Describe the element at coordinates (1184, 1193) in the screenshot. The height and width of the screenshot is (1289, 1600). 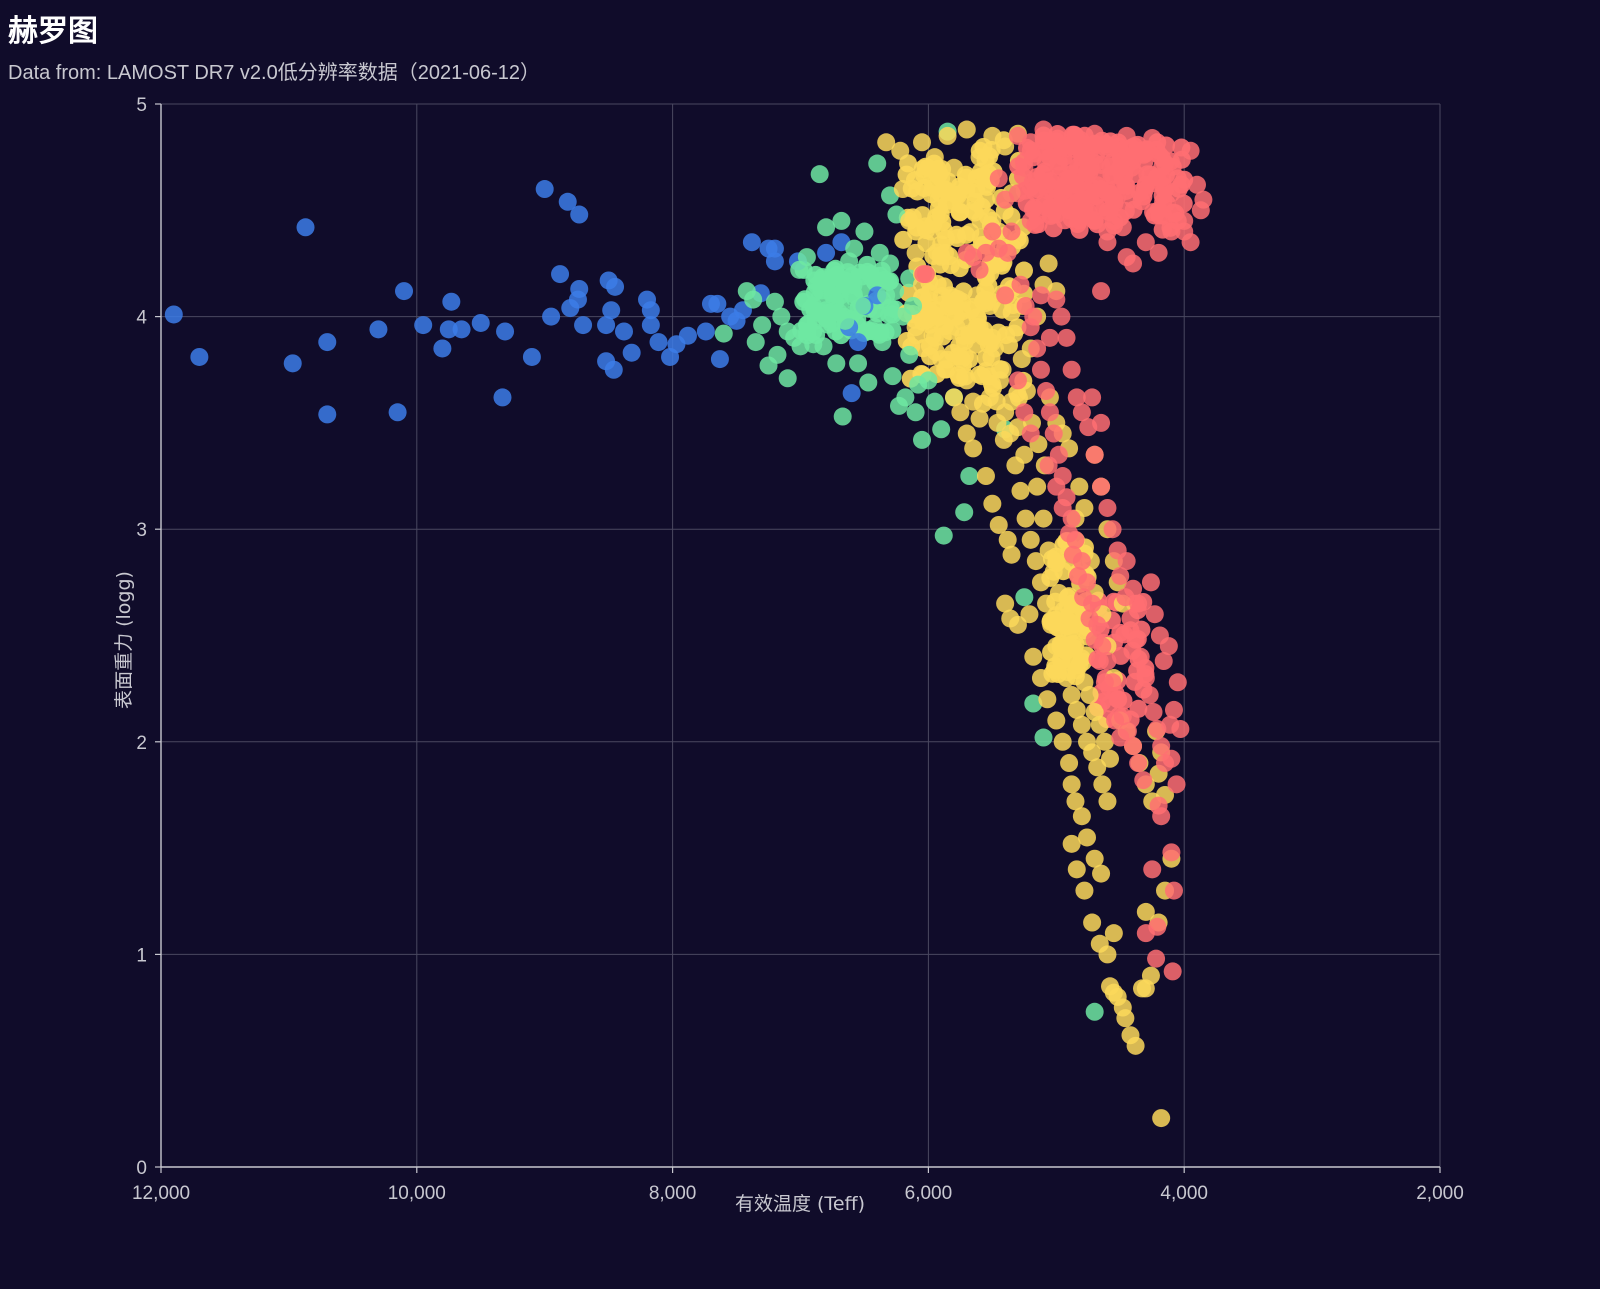
I see `x-tick-label: 4,000` at that location.